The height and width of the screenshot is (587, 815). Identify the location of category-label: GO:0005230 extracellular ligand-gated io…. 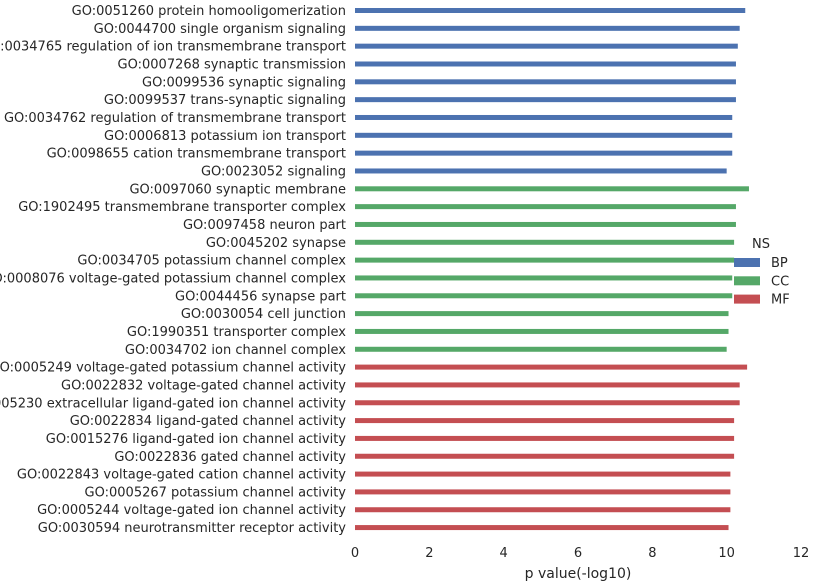
(173, 403).